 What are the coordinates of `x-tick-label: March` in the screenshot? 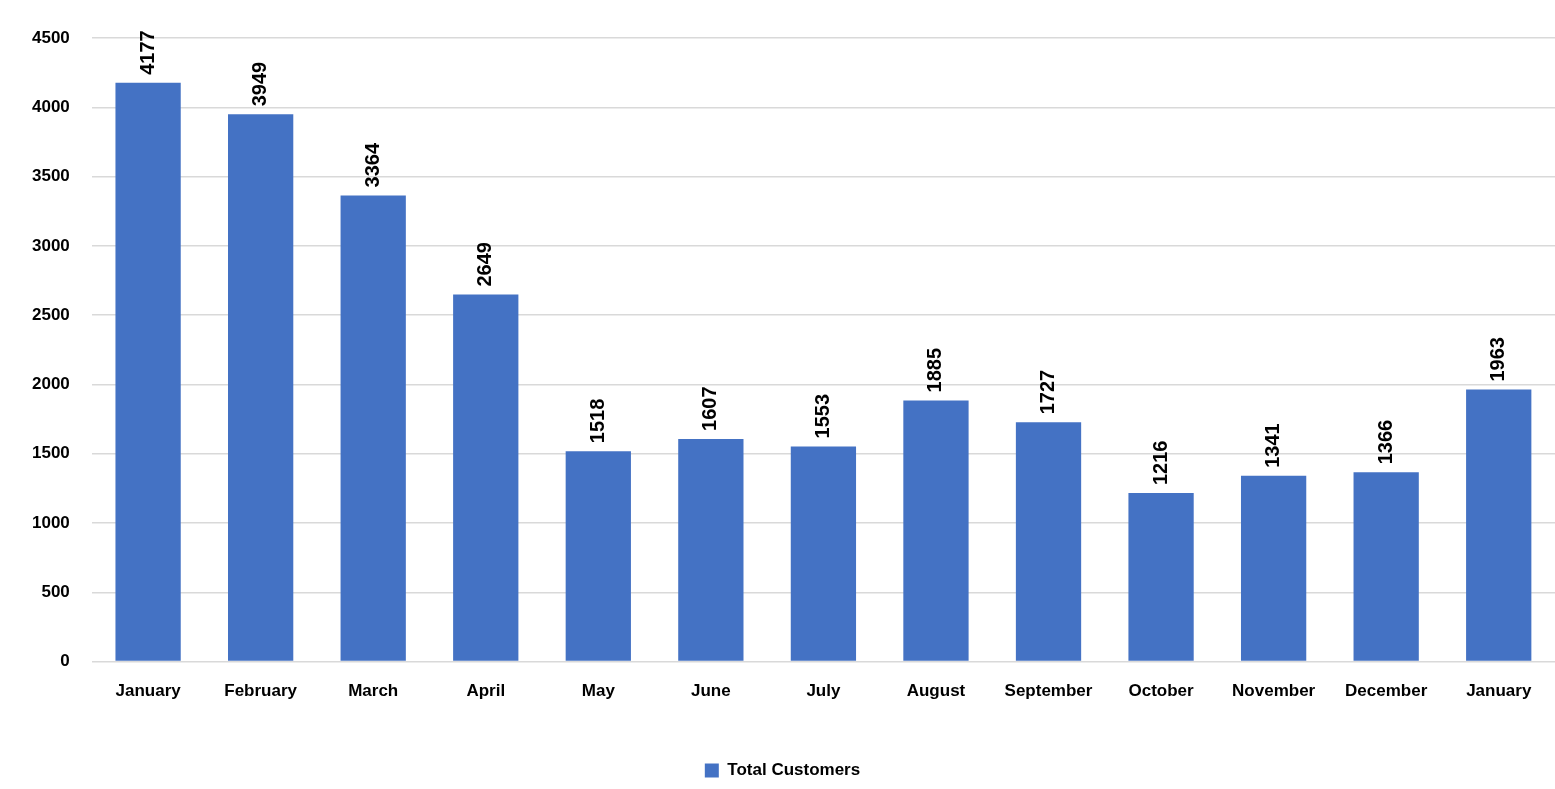 It's located at (373, 691).